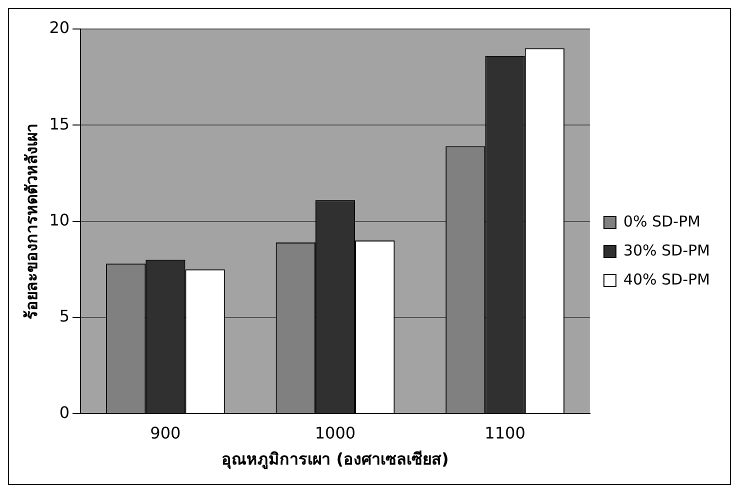  I want to click on x-tick-label: 1100, so click(505, 432).